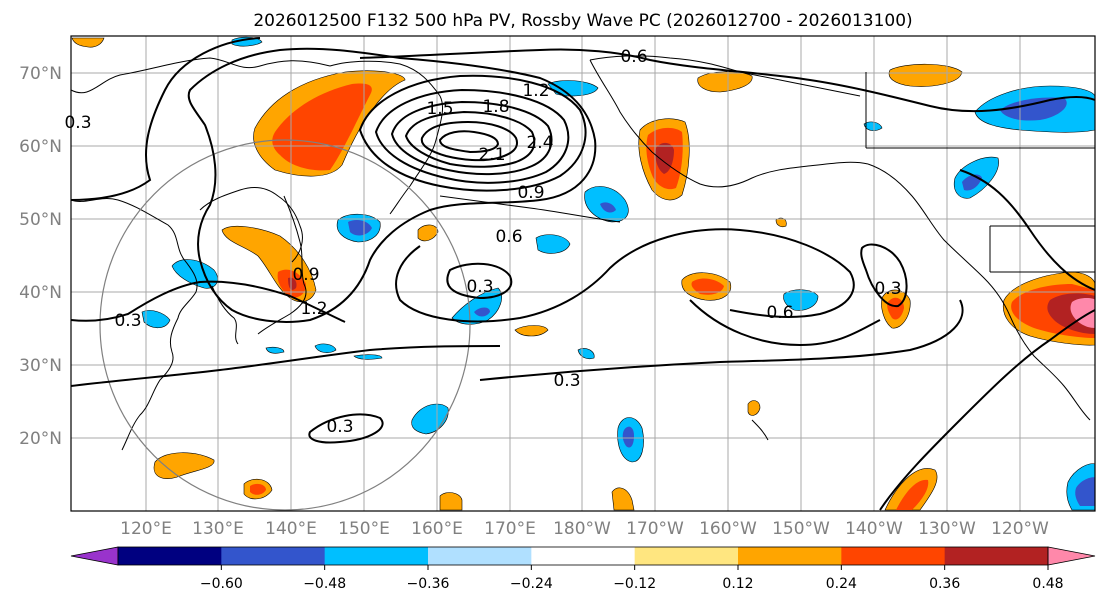  I want to click on colorbar-tick-label: −0.24, so click(531, 584).